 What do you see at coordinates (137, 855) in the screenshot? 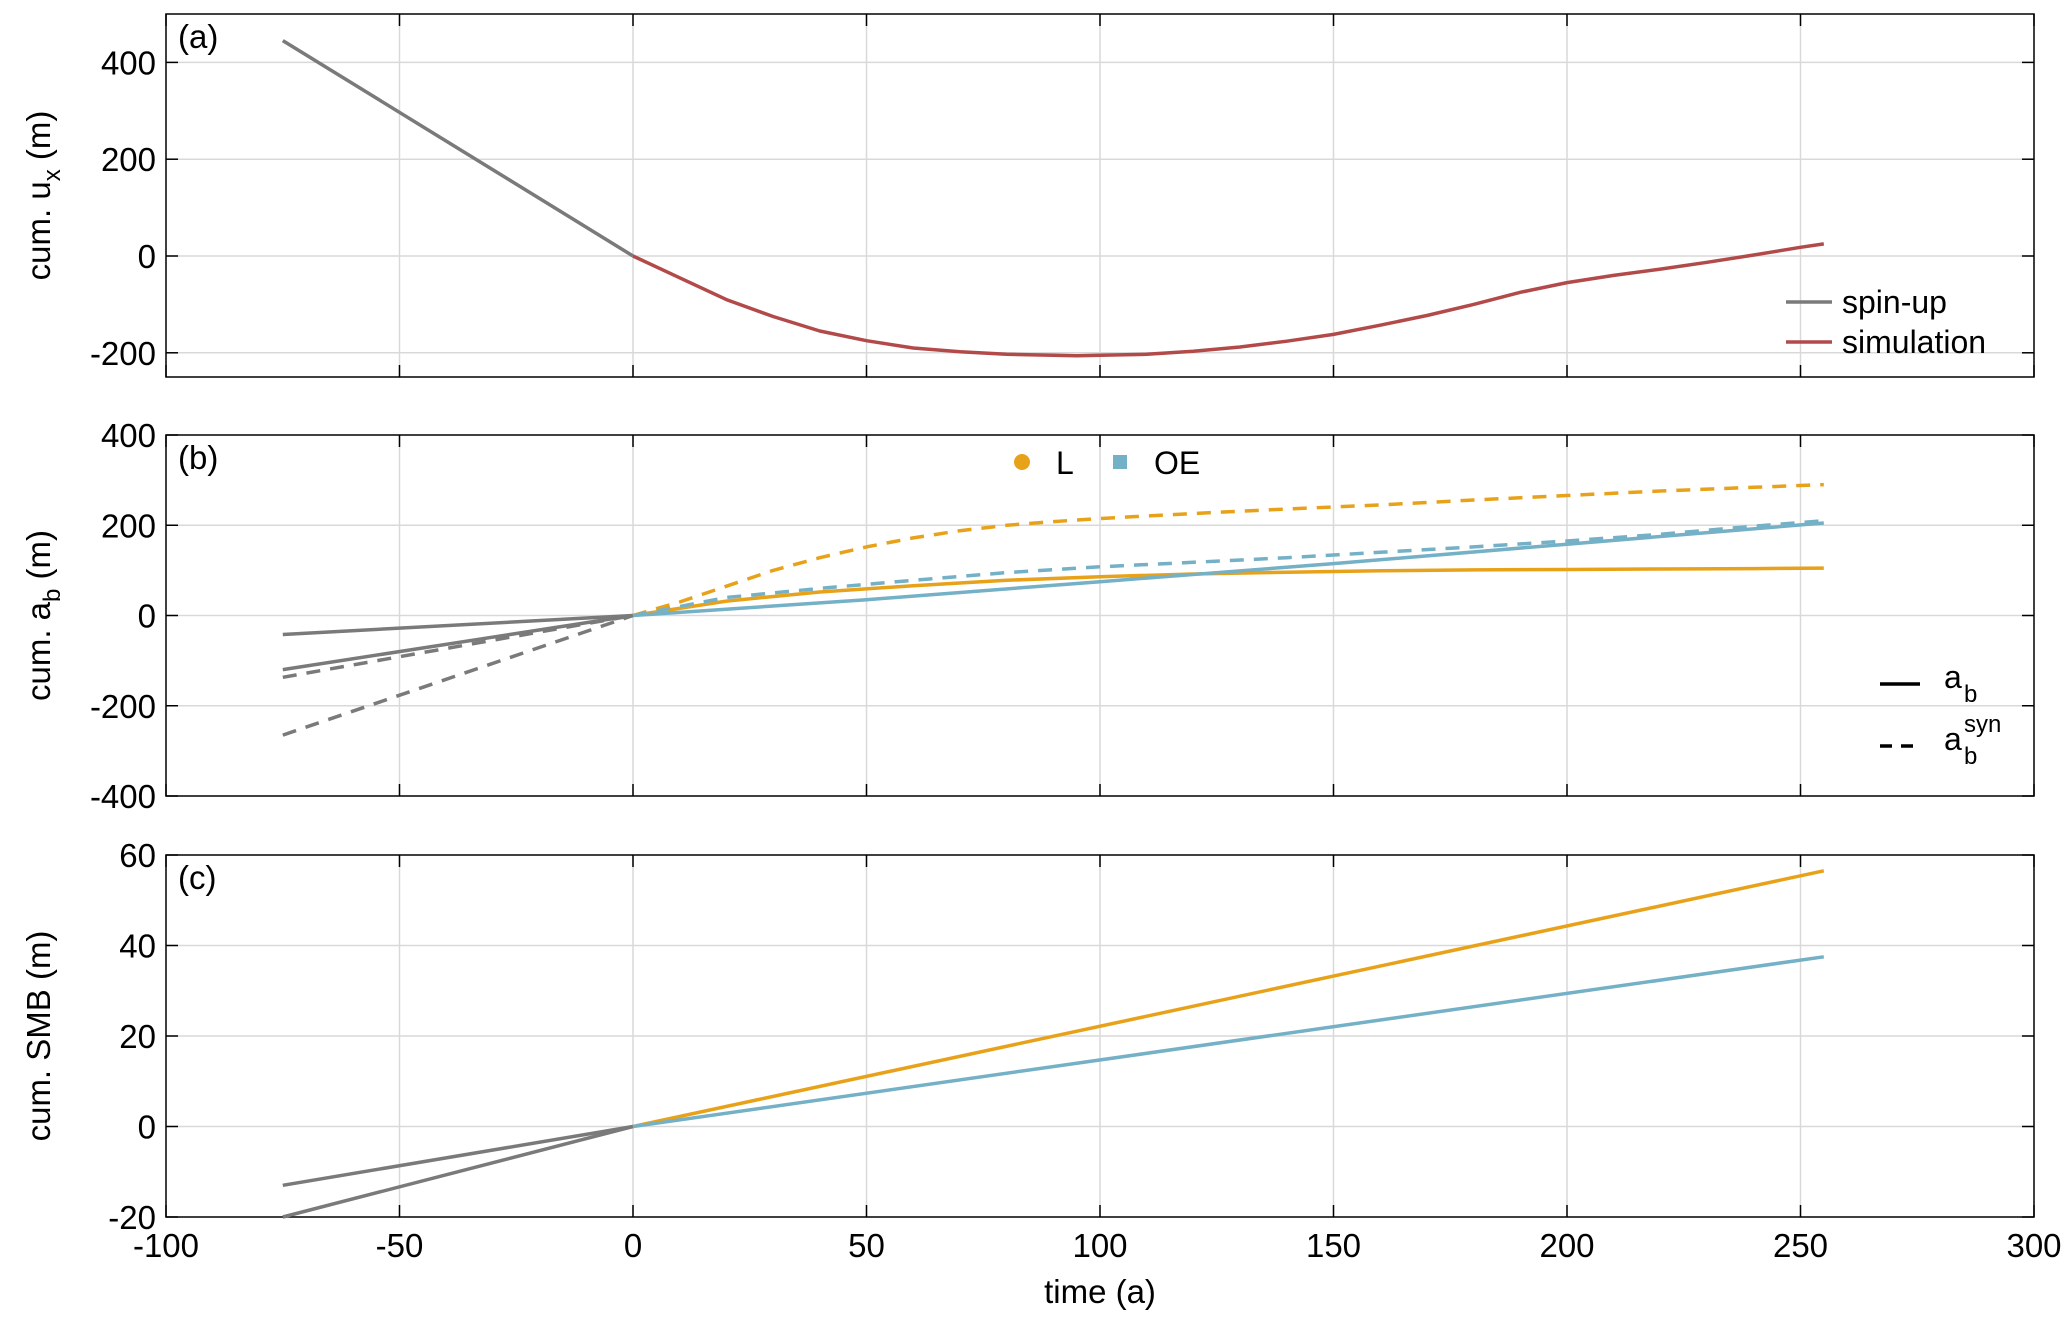
I see `y-tick-label: 60` at bounding box center [137, 855].